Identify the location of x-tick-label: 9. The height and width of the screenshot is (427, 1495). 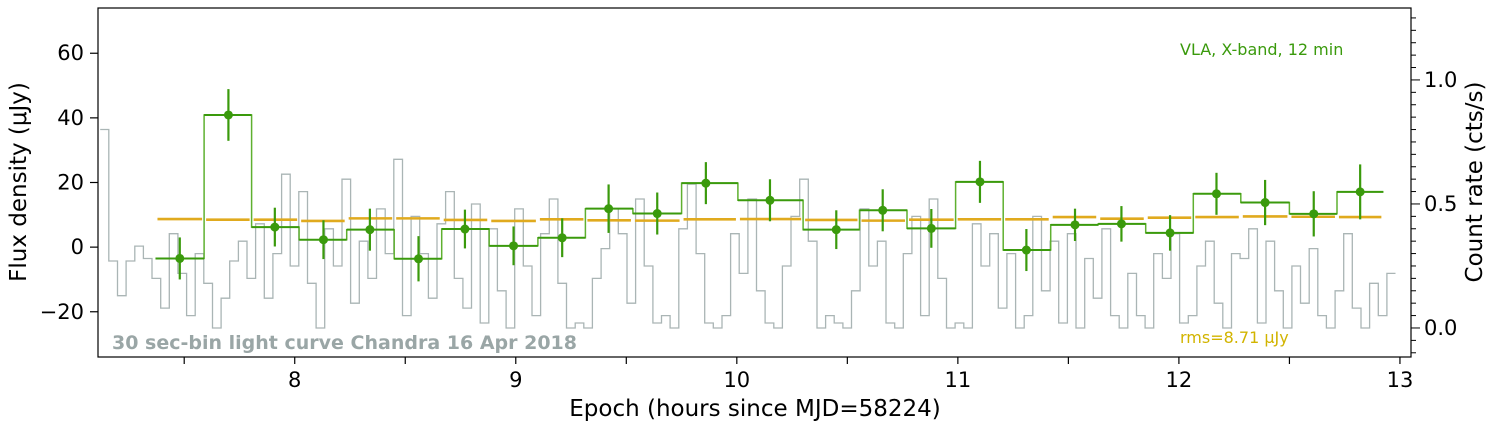
(515, 380).